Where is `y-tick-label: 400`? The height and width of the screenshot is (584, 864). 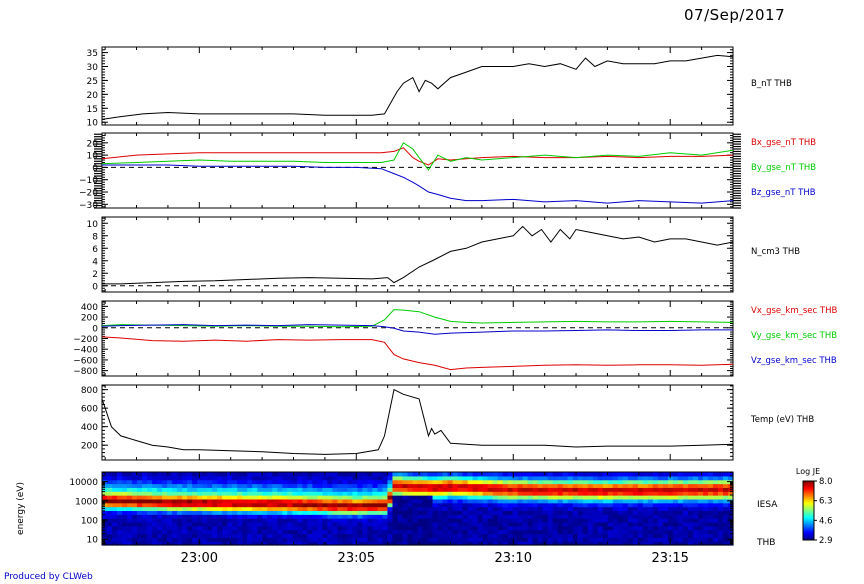
y-tick-label: 400 is located at coordinates (89, 428).